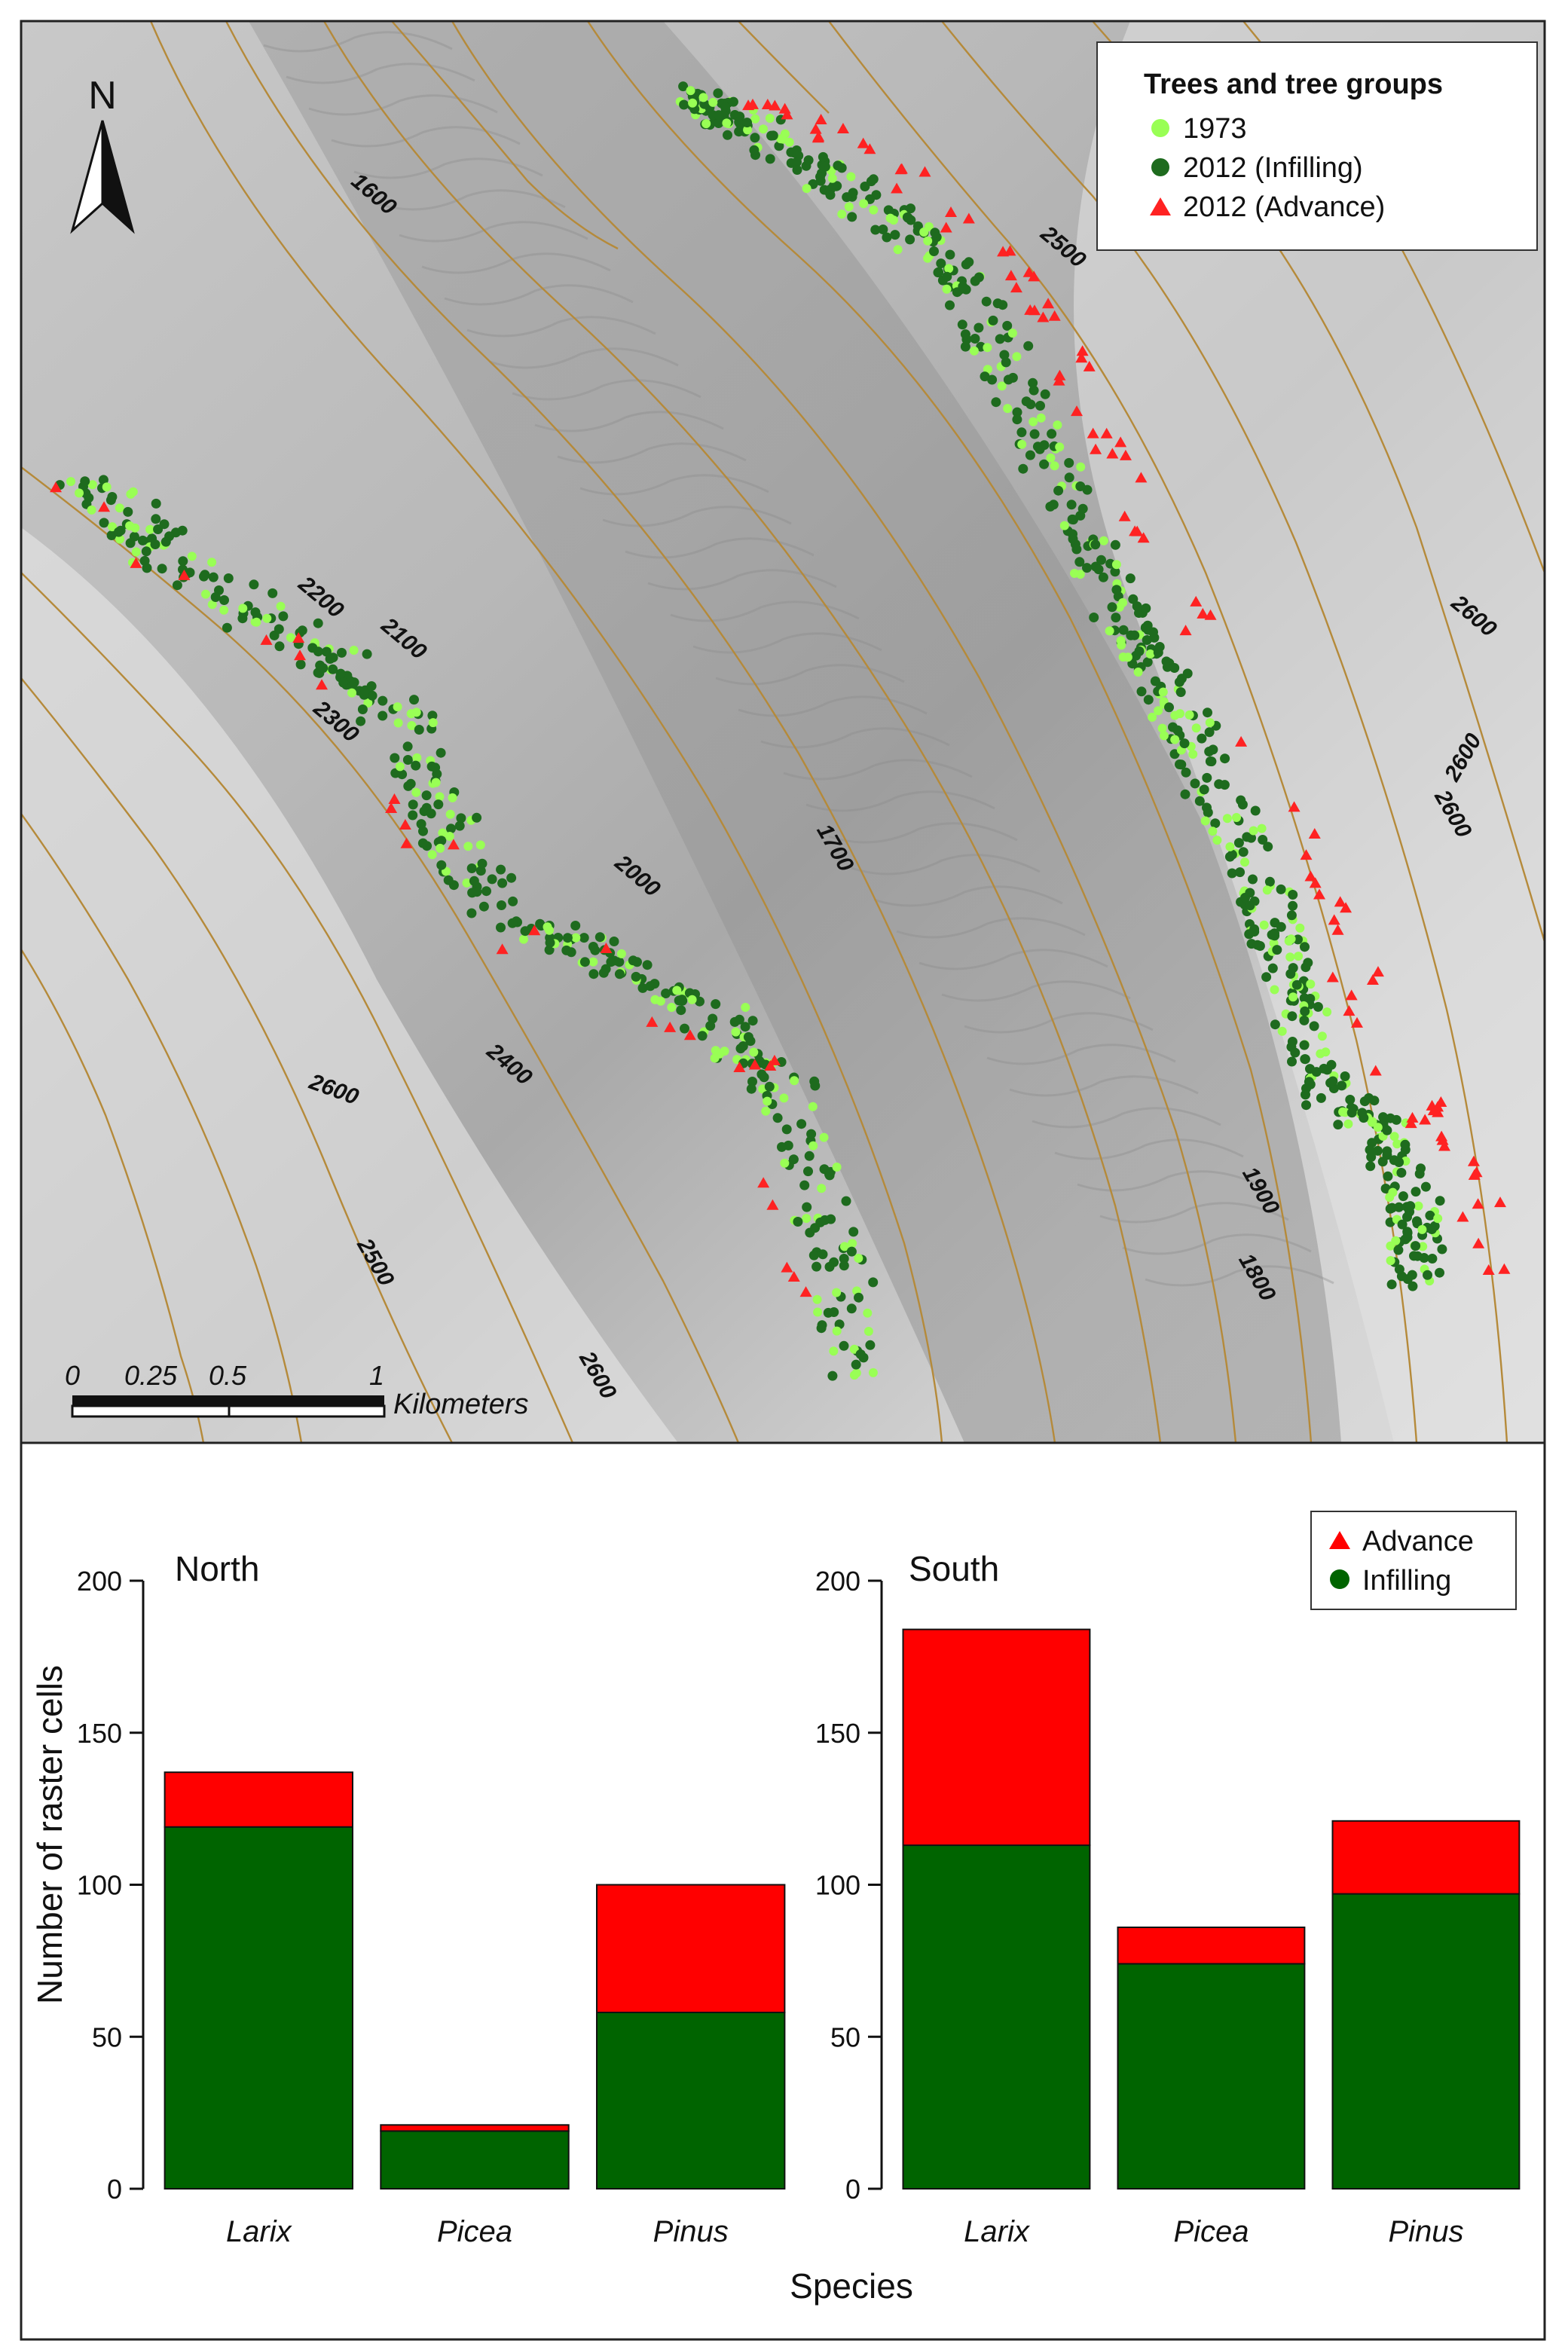  Describe the element at coordinates (1293, 84) in the screenshot. I see `map-legend-title: Trees and tree groups` at that location.